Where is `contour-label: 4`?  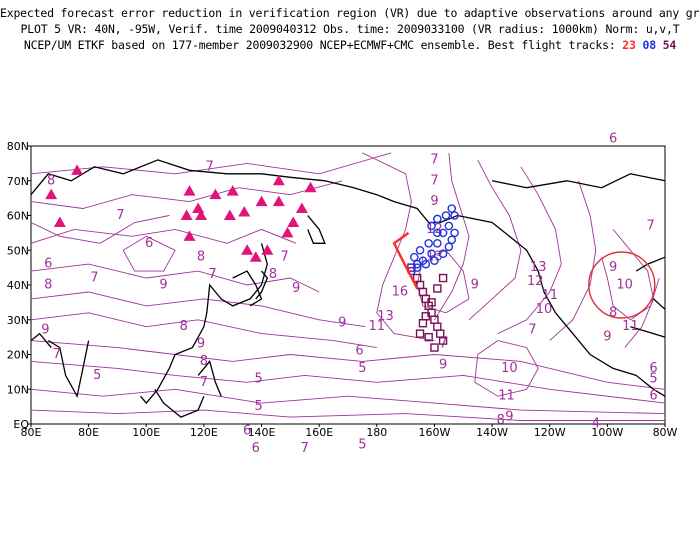
contour-label: 4 is located at coordinates (596, 424).